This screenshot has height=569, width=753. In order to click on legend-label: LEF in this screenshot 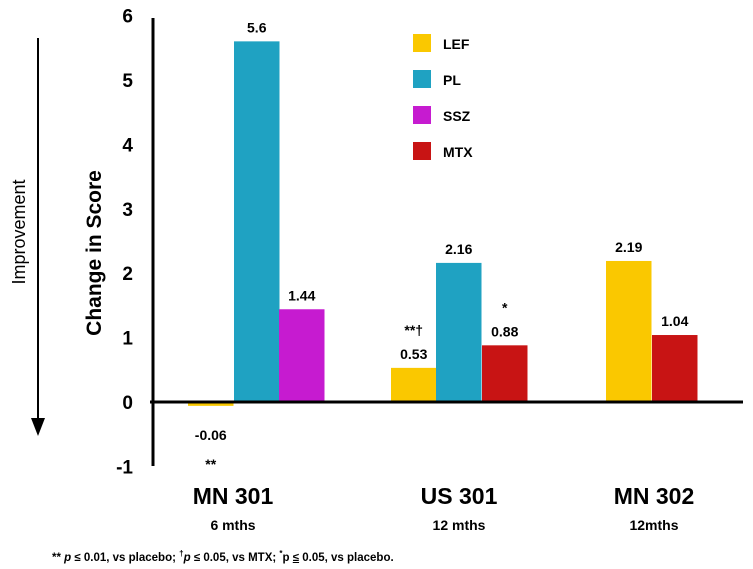, I will do `click(456, 44)`.